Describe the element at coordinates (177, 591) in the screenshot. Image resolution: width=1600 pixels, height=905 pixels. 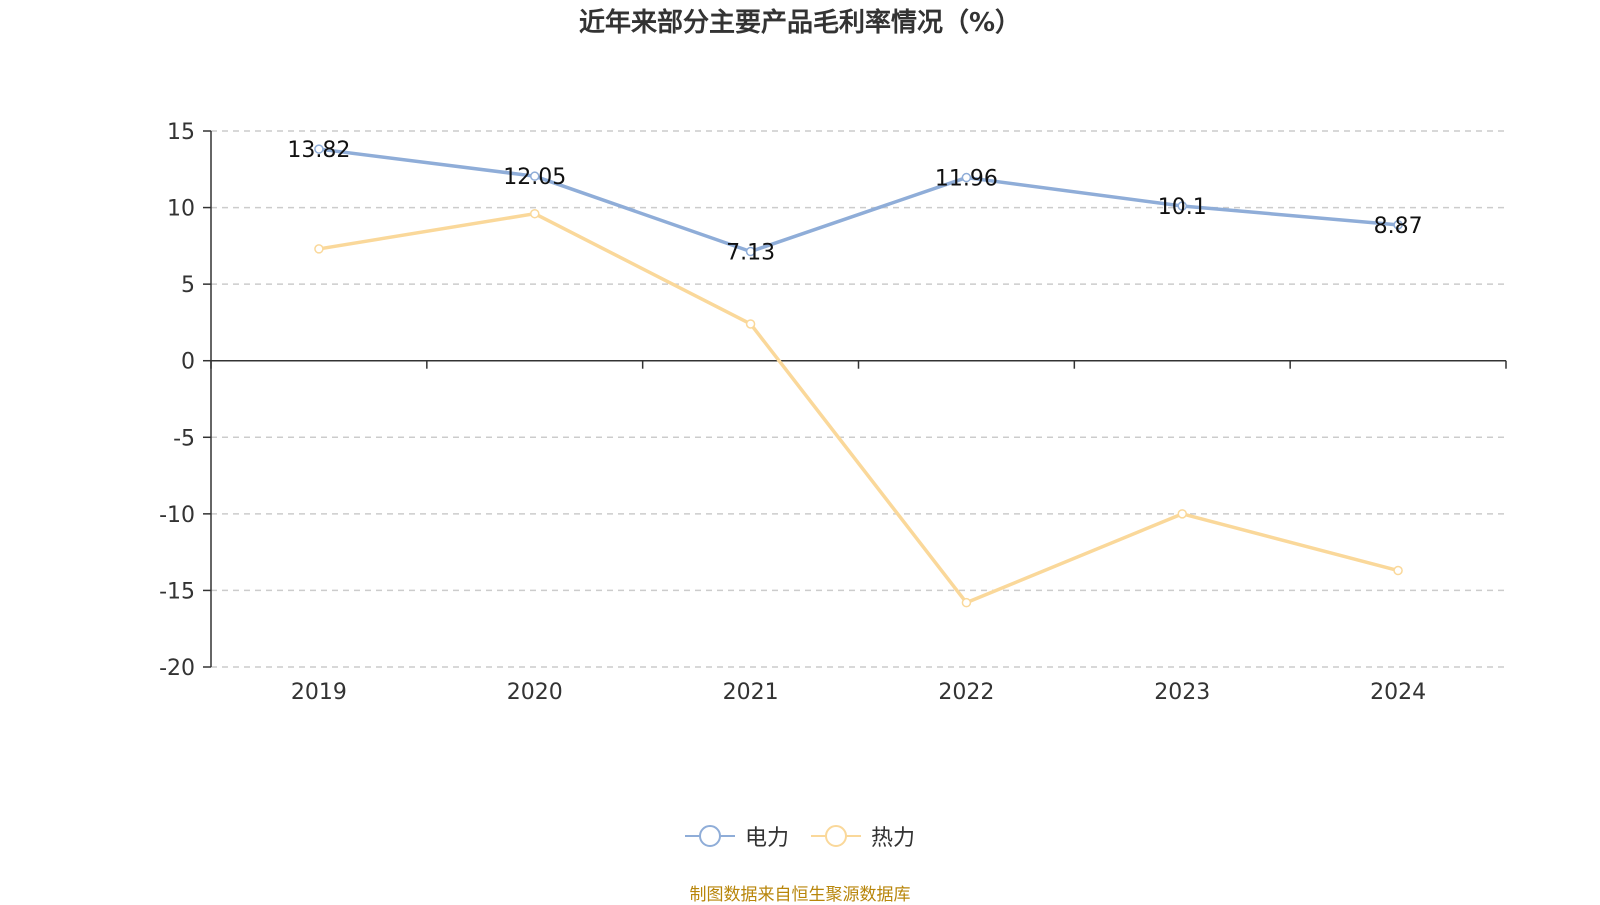
I see `y-tick-label: -15` at that location.